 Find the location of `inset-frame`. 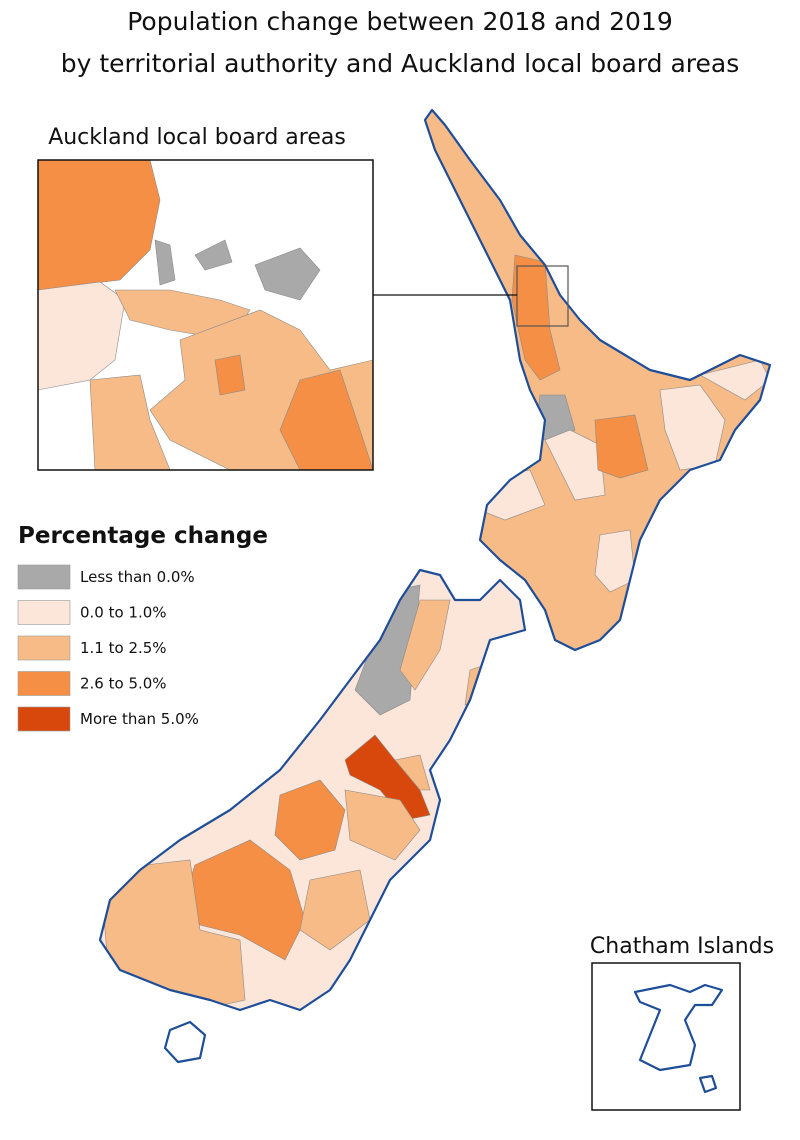

inset-frame is located at coordinates (205, 315).